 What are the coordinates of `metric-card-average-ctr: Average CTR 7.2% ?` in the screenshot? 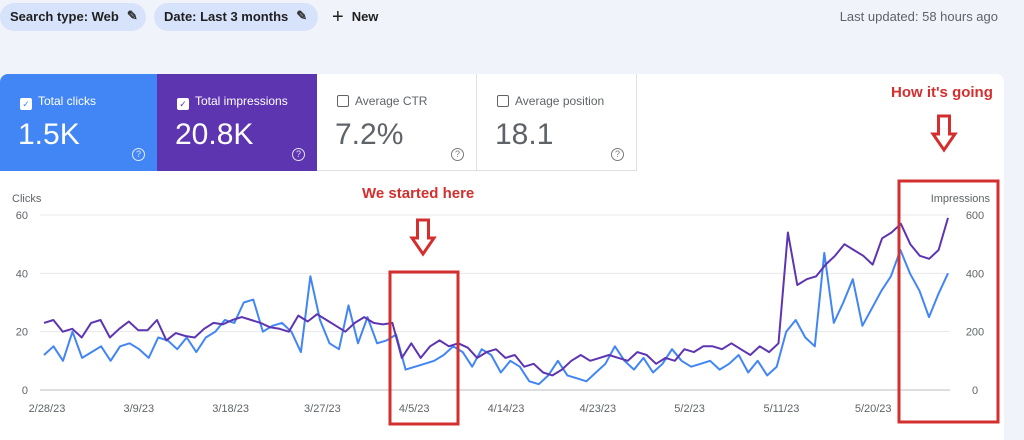 It's located at (397, 122).